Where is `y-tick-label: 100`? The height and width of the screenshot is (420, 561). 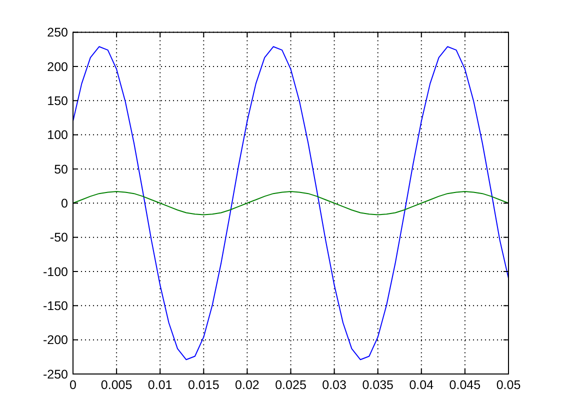 y-tick-label: 100 is located at coordinates (57, 135).